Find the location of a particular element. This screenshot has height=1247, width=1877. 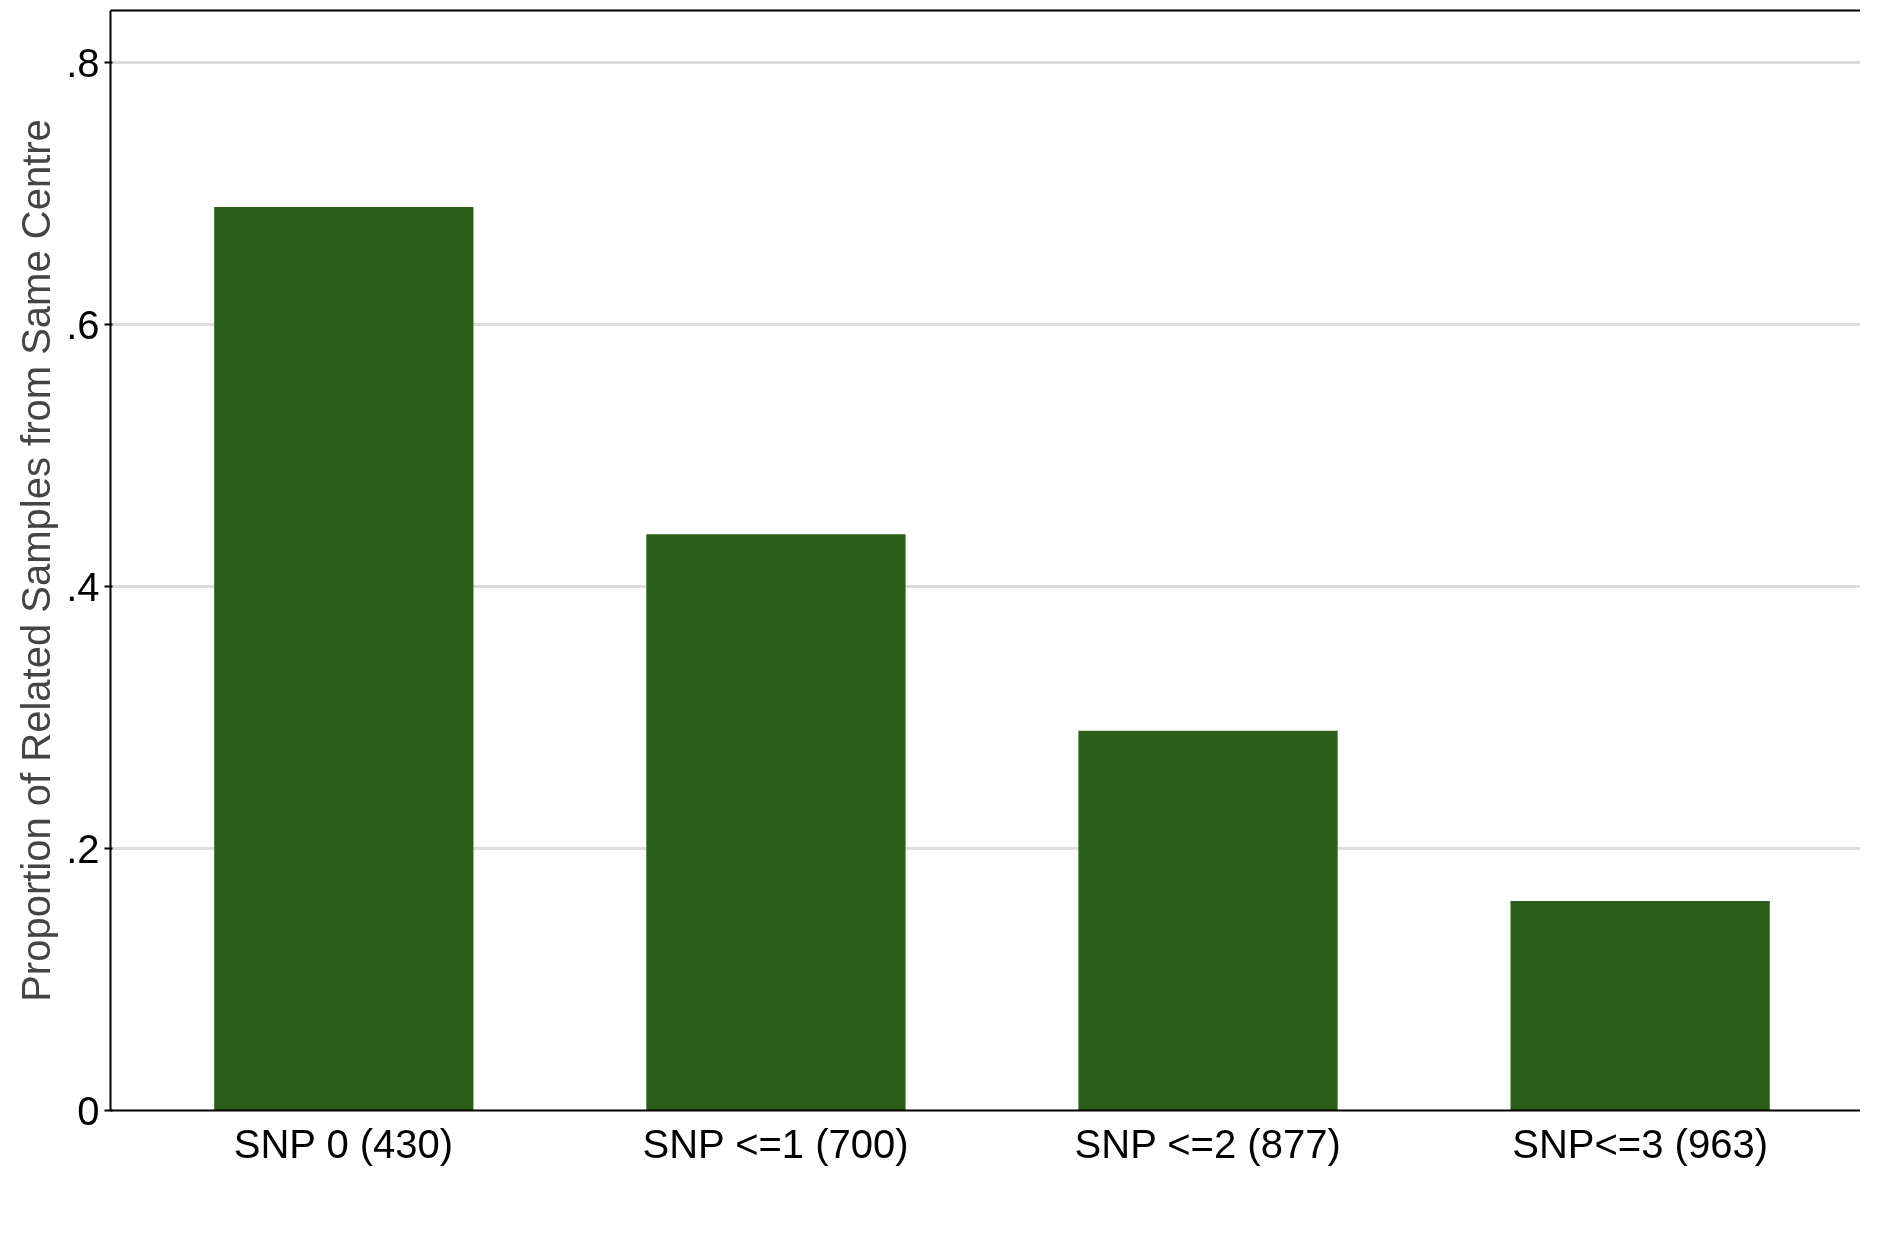

x-tick-label: SNP 0 (430) is located at coordinates (343, 1143).